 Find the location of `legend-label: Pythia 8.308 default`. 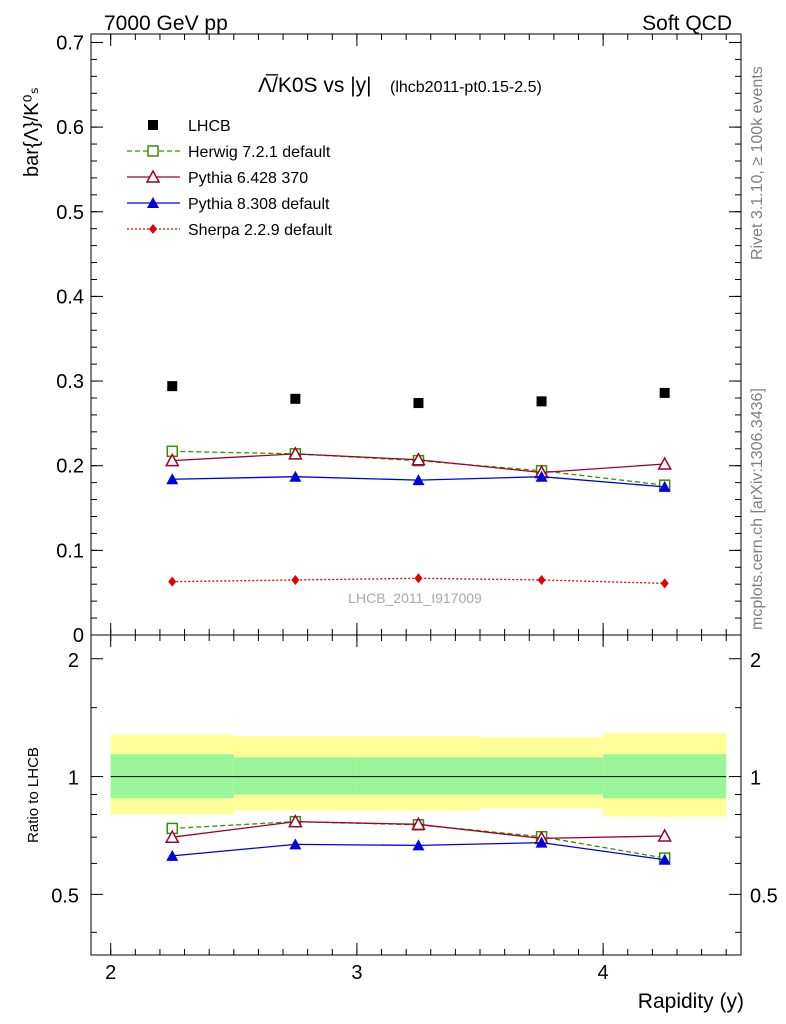

legend-label: Pythia 8.308 default is located at coordinates (259, 204).